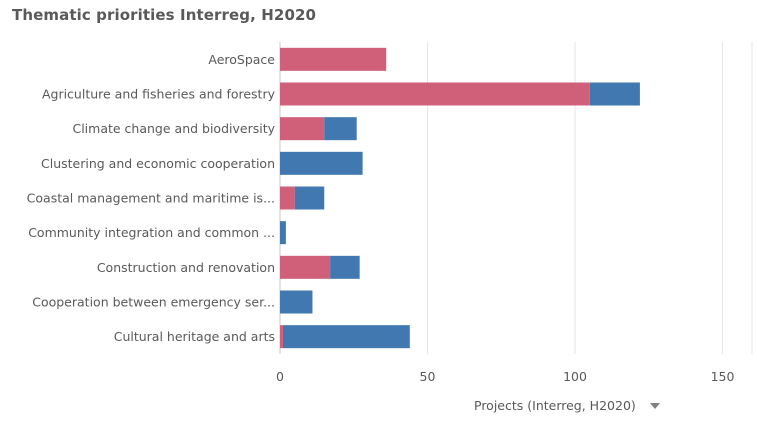 This screenshot has height=421, width=757. Describe the element at coordinates (241, 59) in the screenshot. I see `category-label: AeroSpace` at that location.